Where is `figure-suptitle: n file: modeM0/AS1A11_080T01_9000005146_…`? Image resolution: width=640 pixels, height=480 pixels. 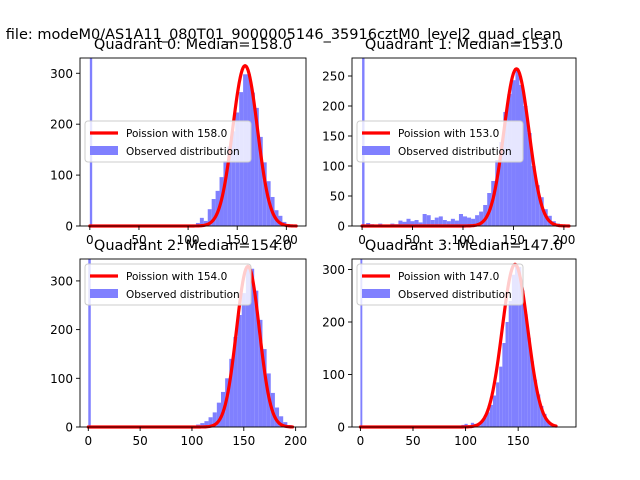 figure-suptitle: n file: modeM0/AS1A11_080T01_9000005146_… is located at coordinates (280, 35).